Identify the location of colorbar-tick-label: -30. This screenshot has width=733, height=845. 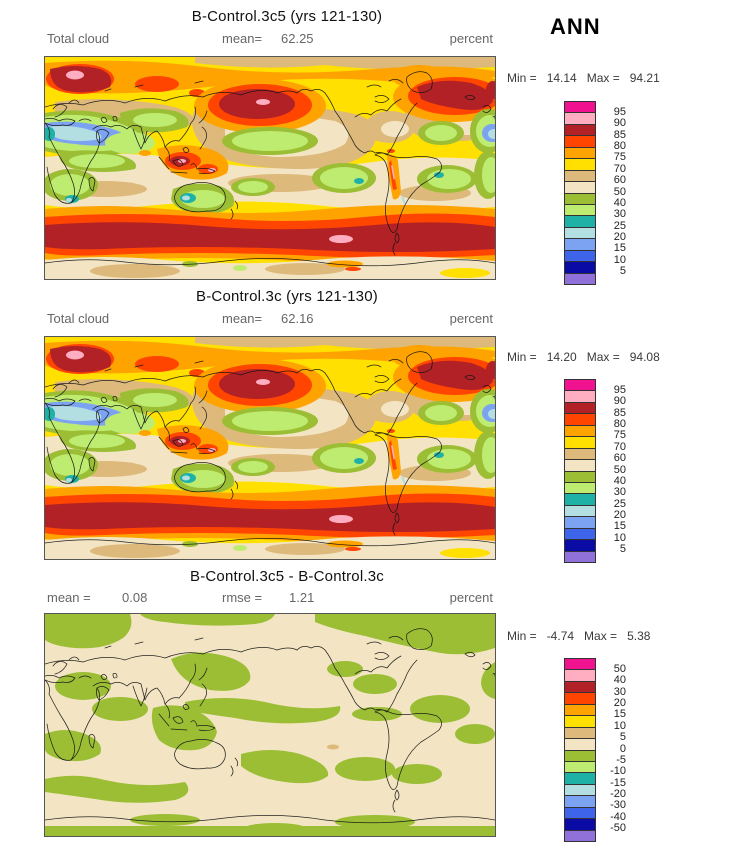
(618, 805).